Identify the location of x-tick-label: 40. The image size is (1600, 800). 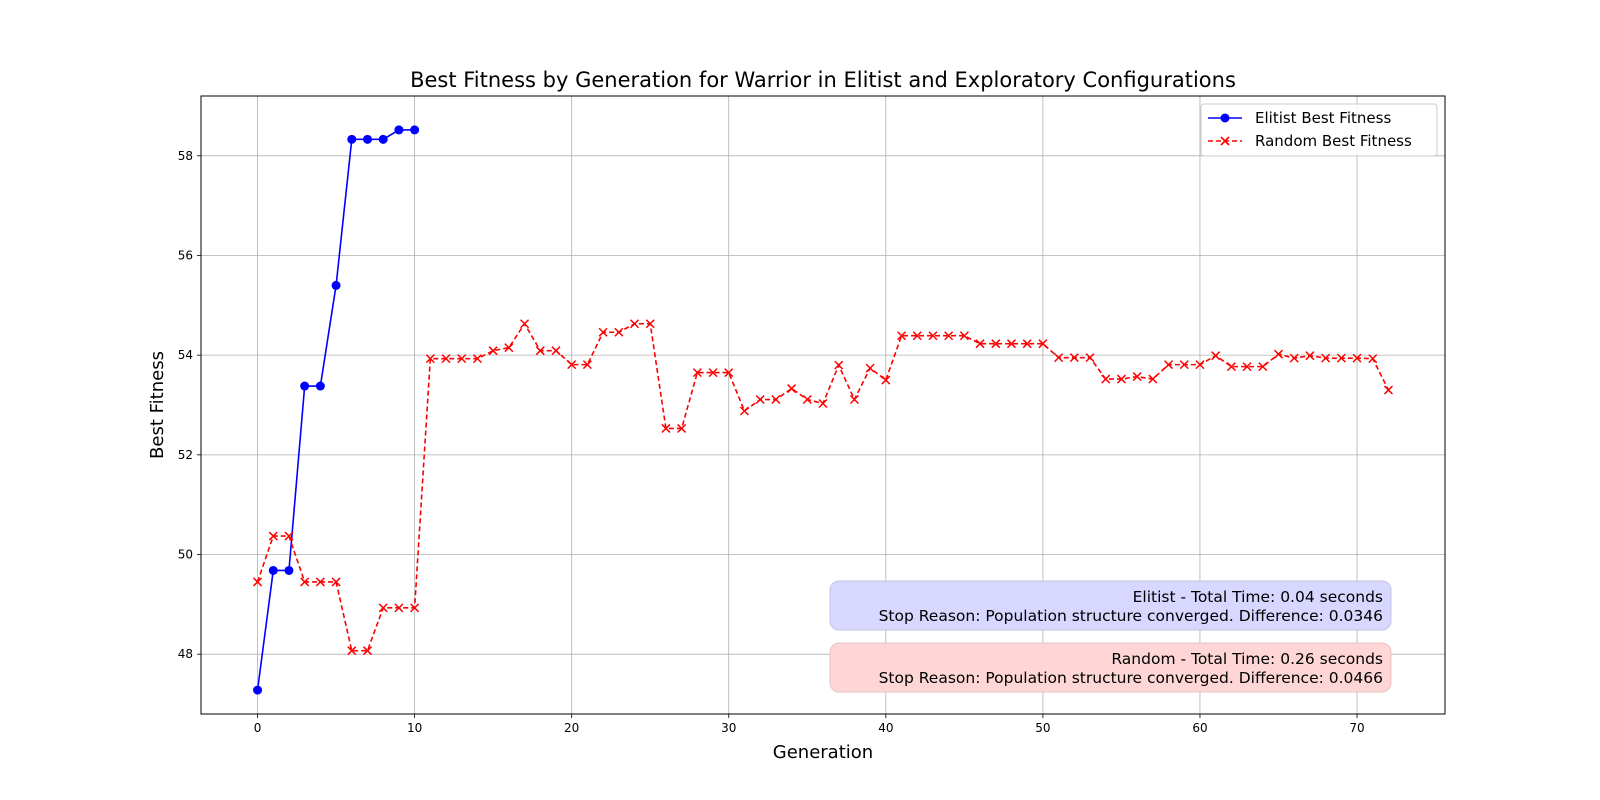
(885, 728).